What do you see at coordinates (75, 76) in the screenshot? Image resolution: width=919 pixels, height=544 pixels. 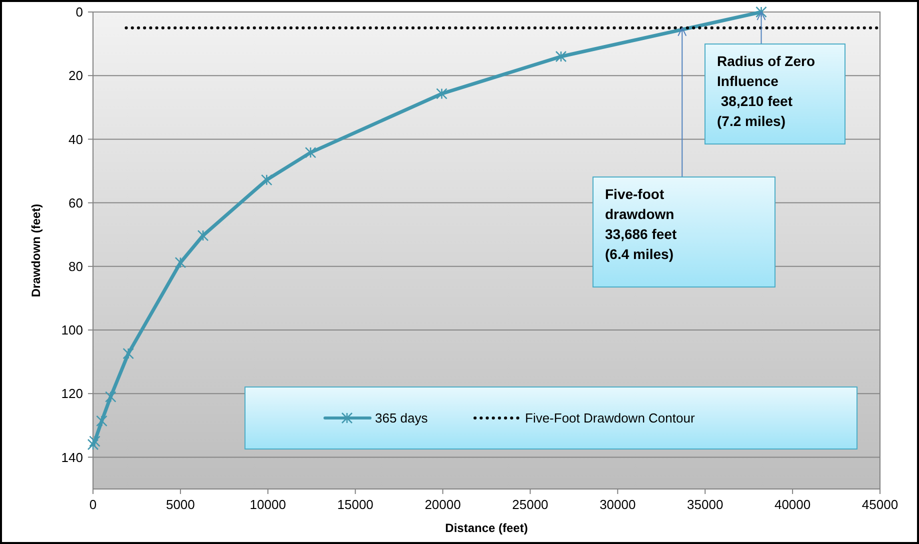 I see `y-tick-label: 20` at bounding box center [75, 76].